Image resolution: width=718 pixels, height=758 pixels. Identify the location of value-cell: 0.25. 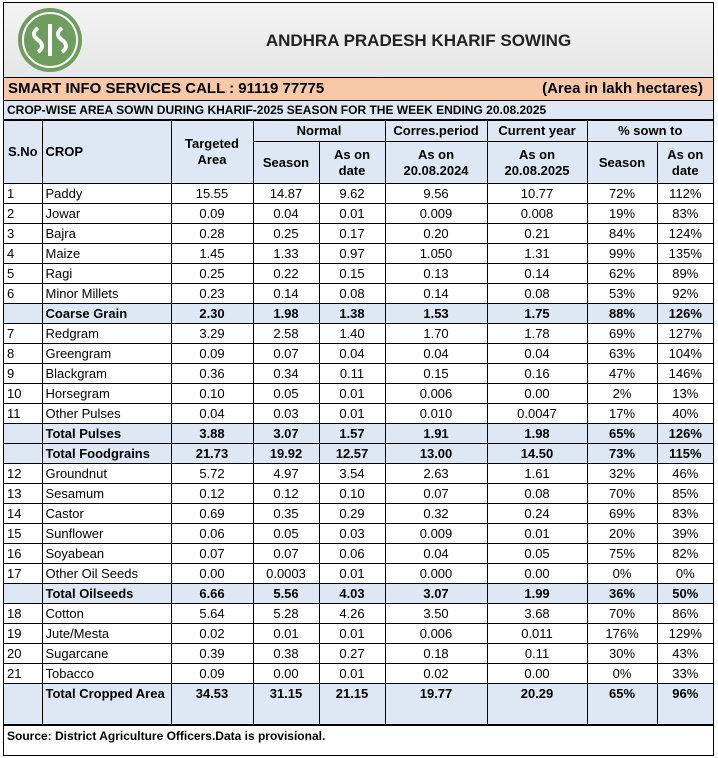
(286, 233).